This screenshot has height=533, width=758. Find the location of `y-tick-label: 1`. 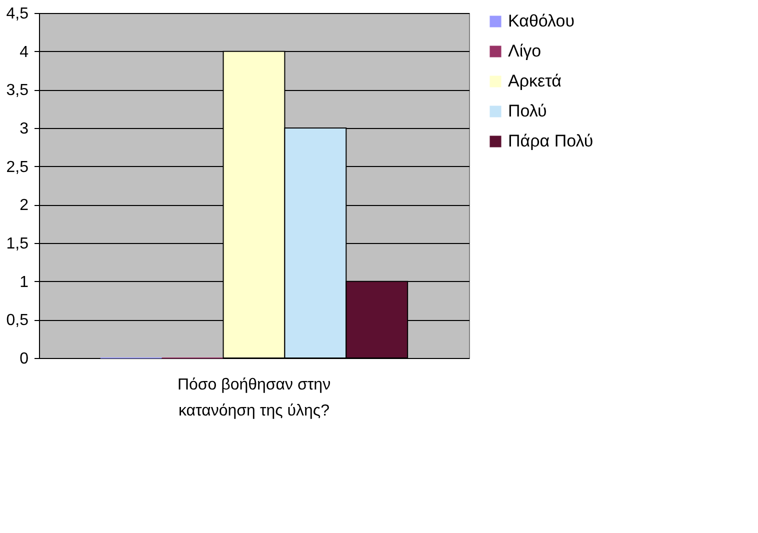

y-tick-label: 1 is located at coordinates (24, 282).